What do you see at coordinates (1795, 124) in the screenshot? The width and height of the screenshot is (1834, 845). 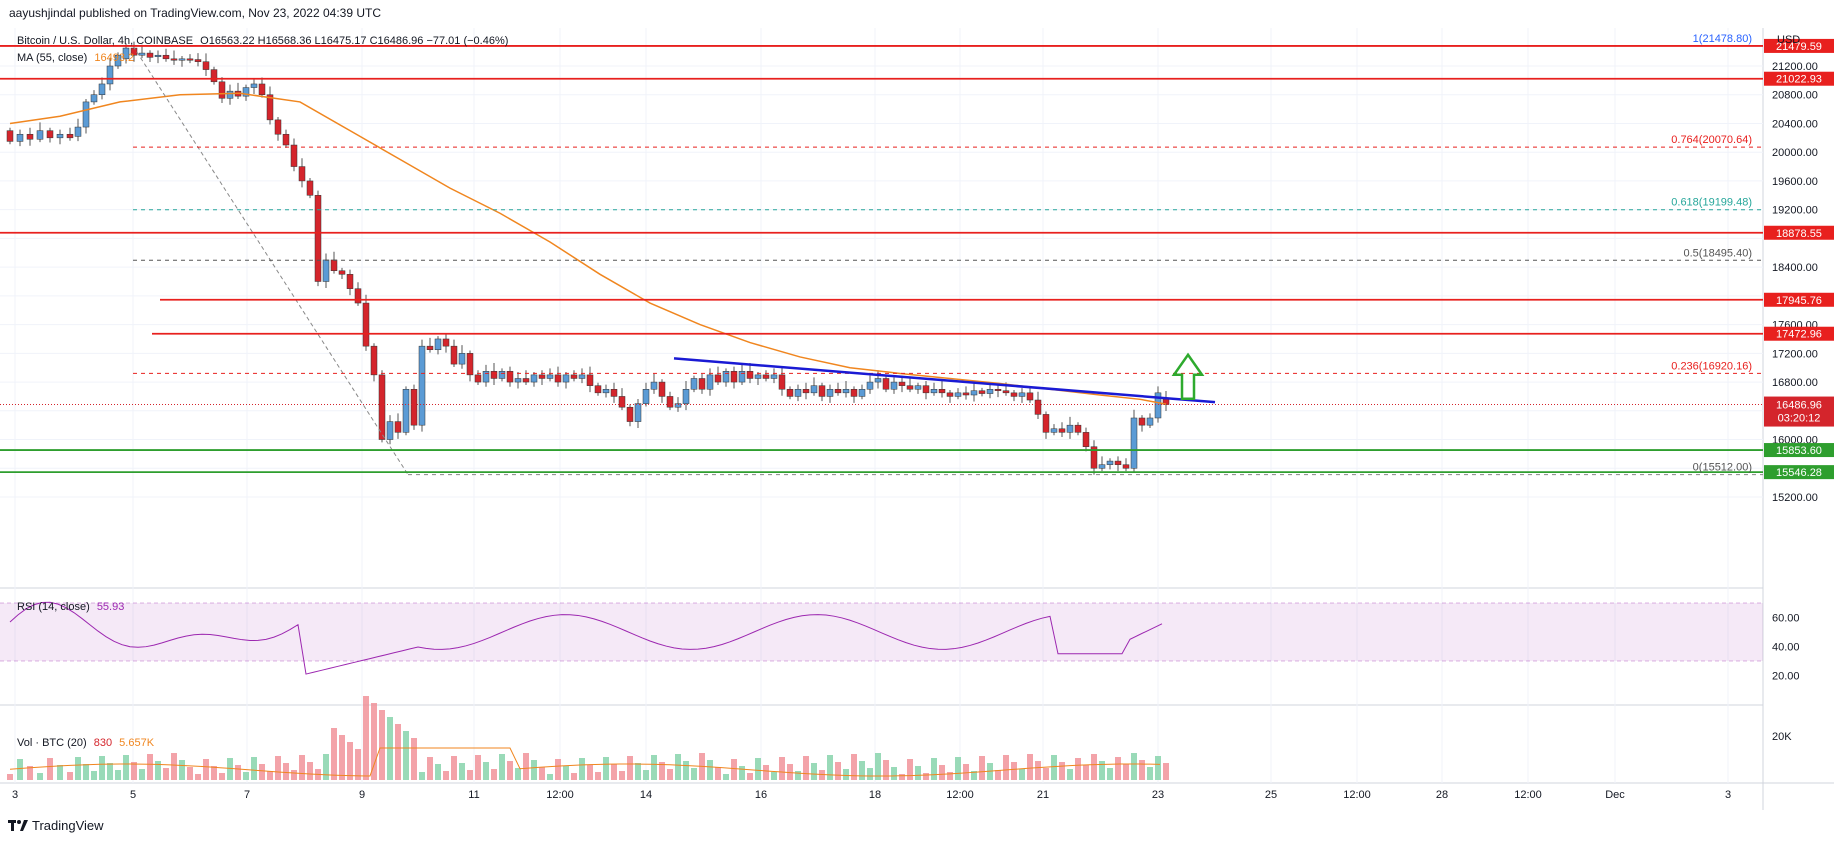 I see `price-tick-label: 20400.00` at bounding box center [1795, 124].